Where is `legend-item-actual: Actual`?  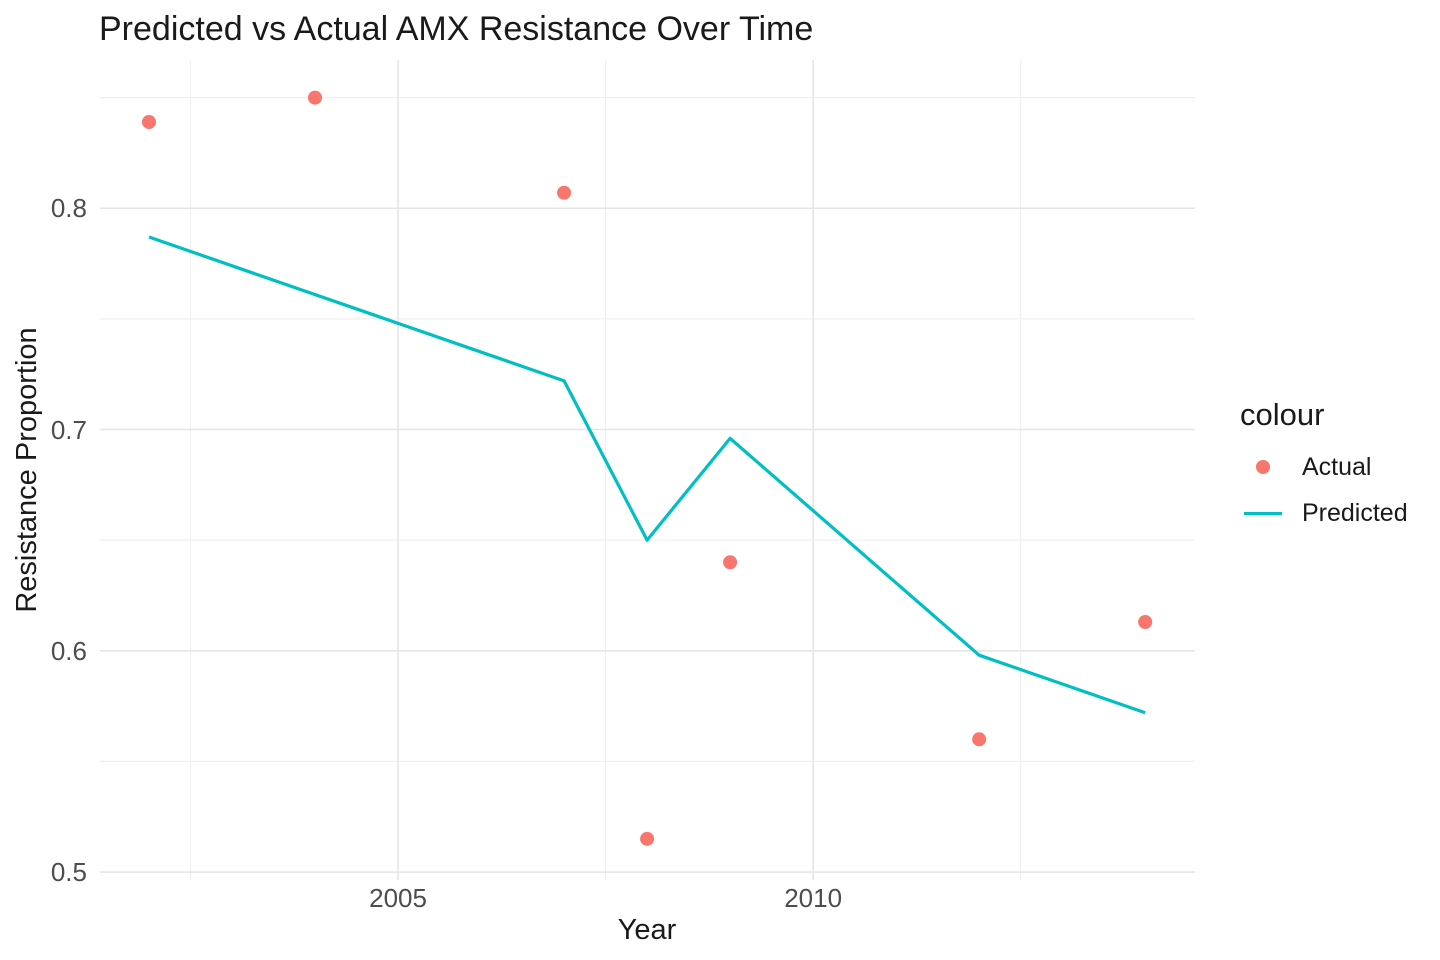
legend-item-actual: Actual is located at coordinates (1324, 467).